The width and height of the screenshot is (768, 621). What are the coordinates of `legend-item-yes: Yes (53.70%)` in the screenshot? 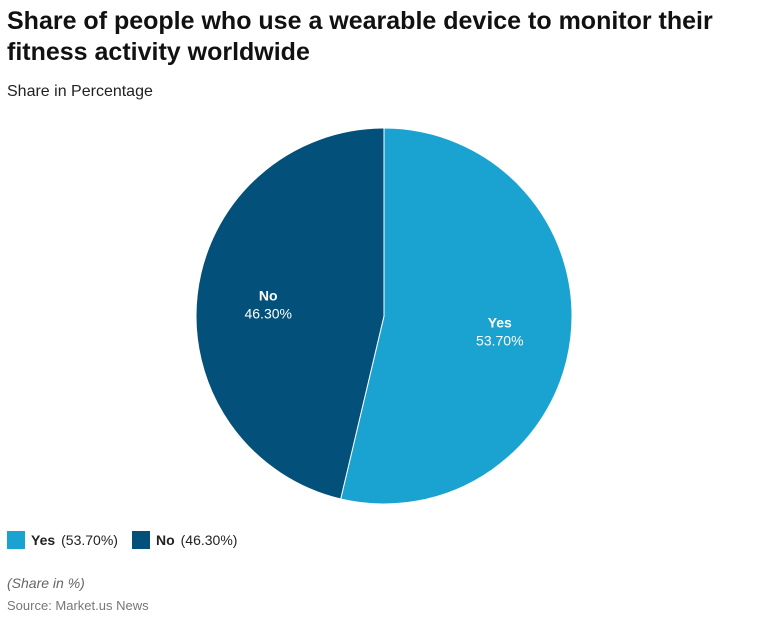 It's located at (62, 540).